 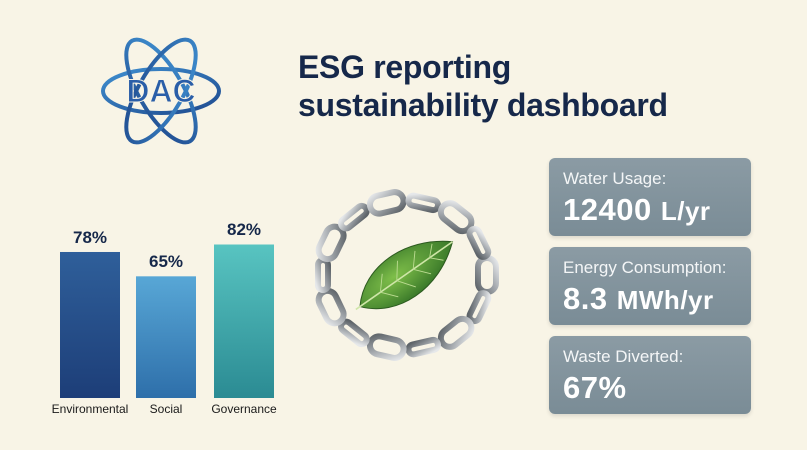 I want to click on bar-category-label: Social, so click(x=166, y=409).